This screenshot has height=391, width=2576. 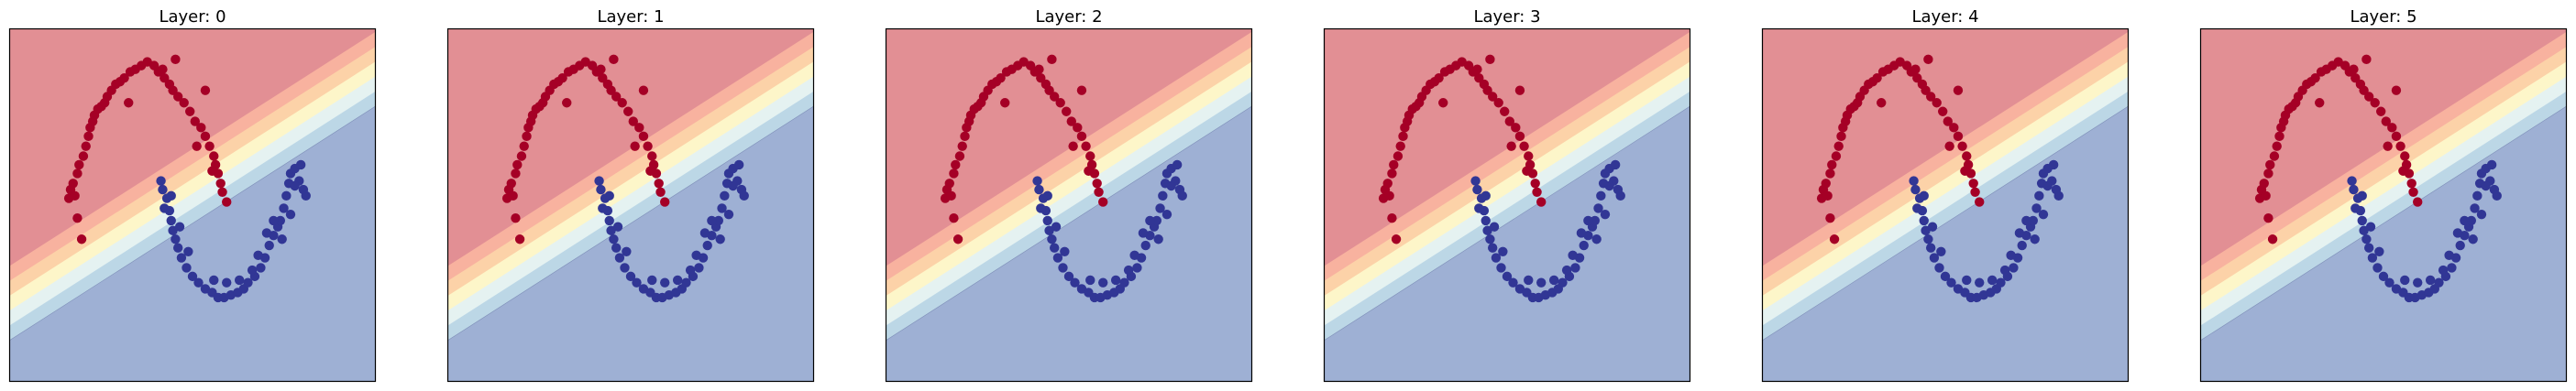 I want to click on contour-line, so click(x=630, y=223).